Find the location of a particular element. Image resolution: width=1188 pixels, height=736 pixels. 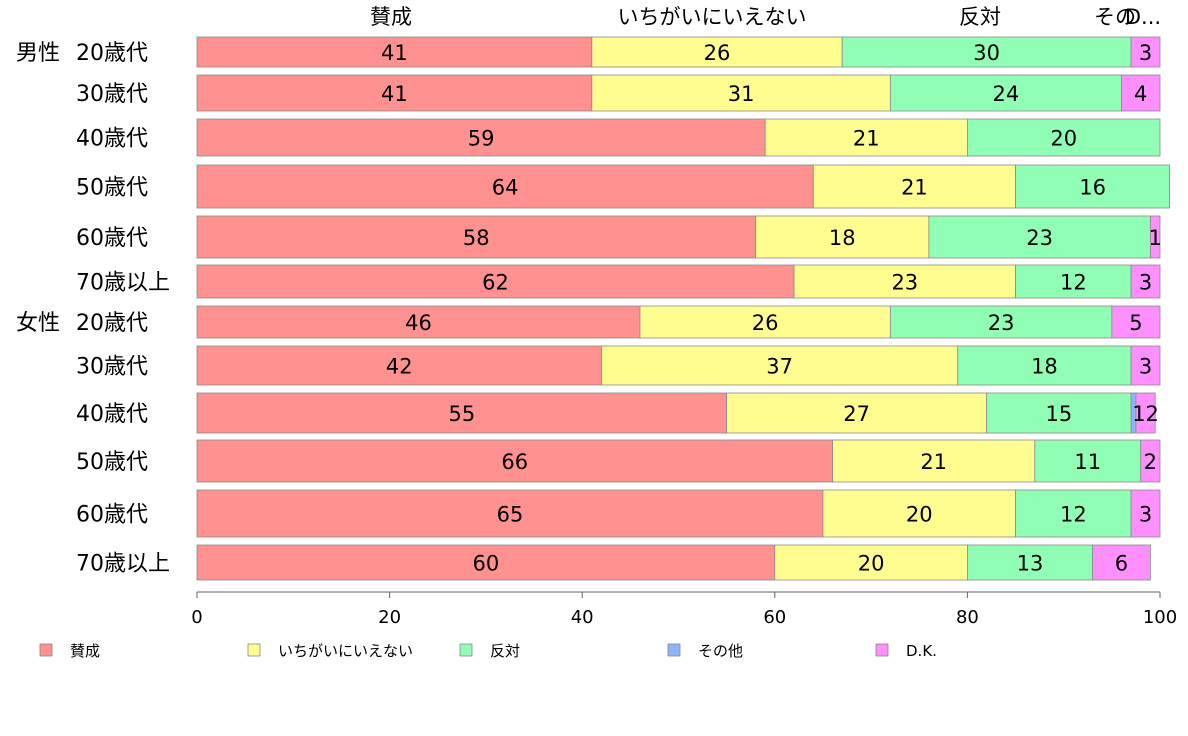

x-tick-label: 100 is located at coordinates (1160, 617).